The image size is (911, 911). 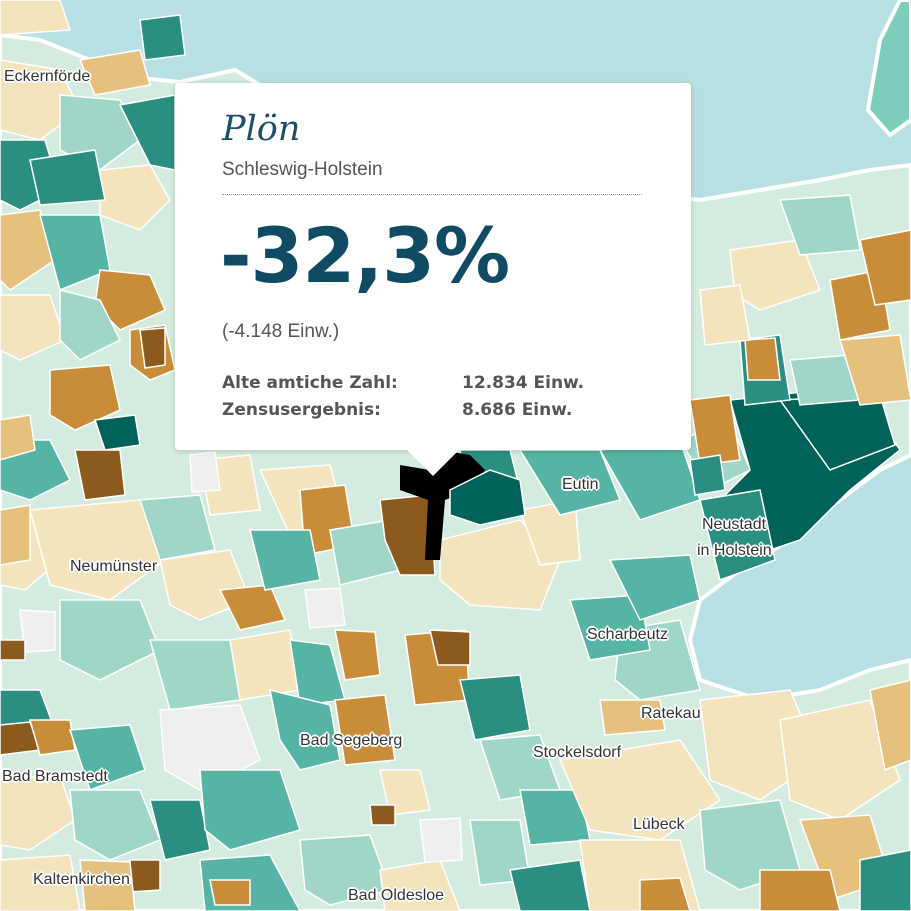 I want to click on tooltip-state-name: Schleswig-Holstein, so click(x=302, y=169).